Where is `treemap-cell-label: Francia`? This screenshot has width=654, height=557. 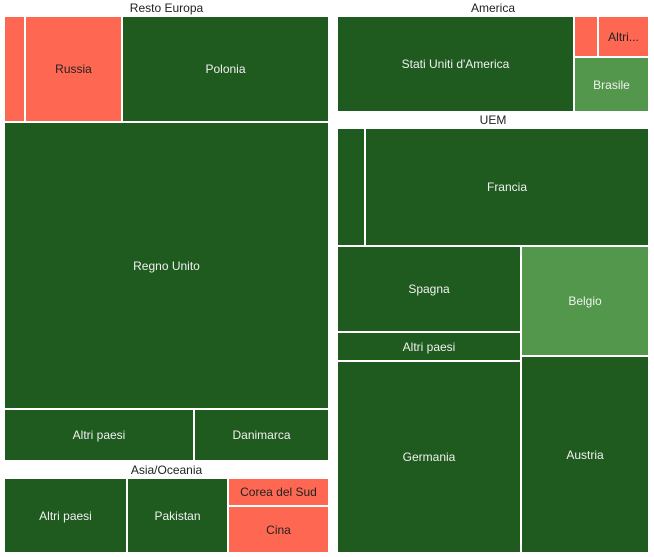
treemap-cell-label: Francia is located at coordinates (506, 187).